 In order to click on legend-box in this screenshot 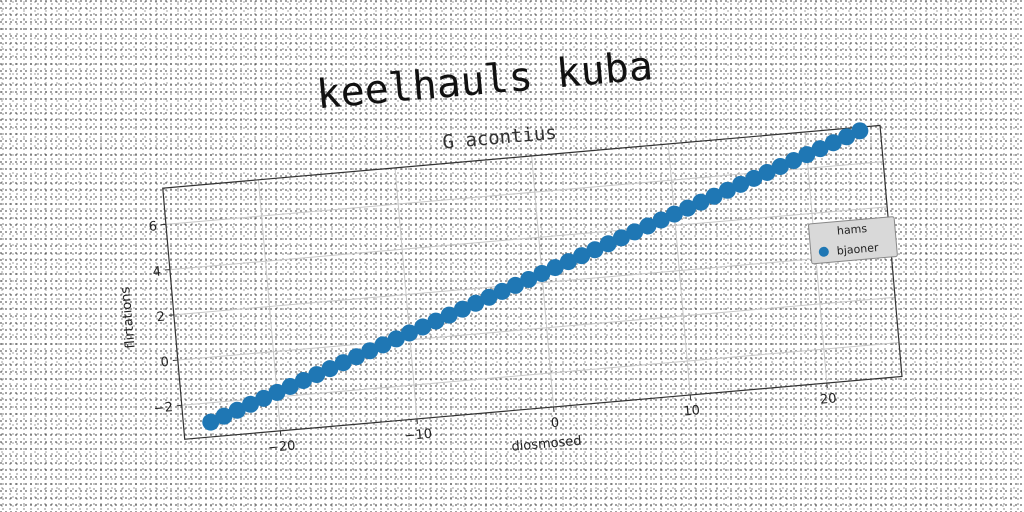, I will do `click(853, 240)`.